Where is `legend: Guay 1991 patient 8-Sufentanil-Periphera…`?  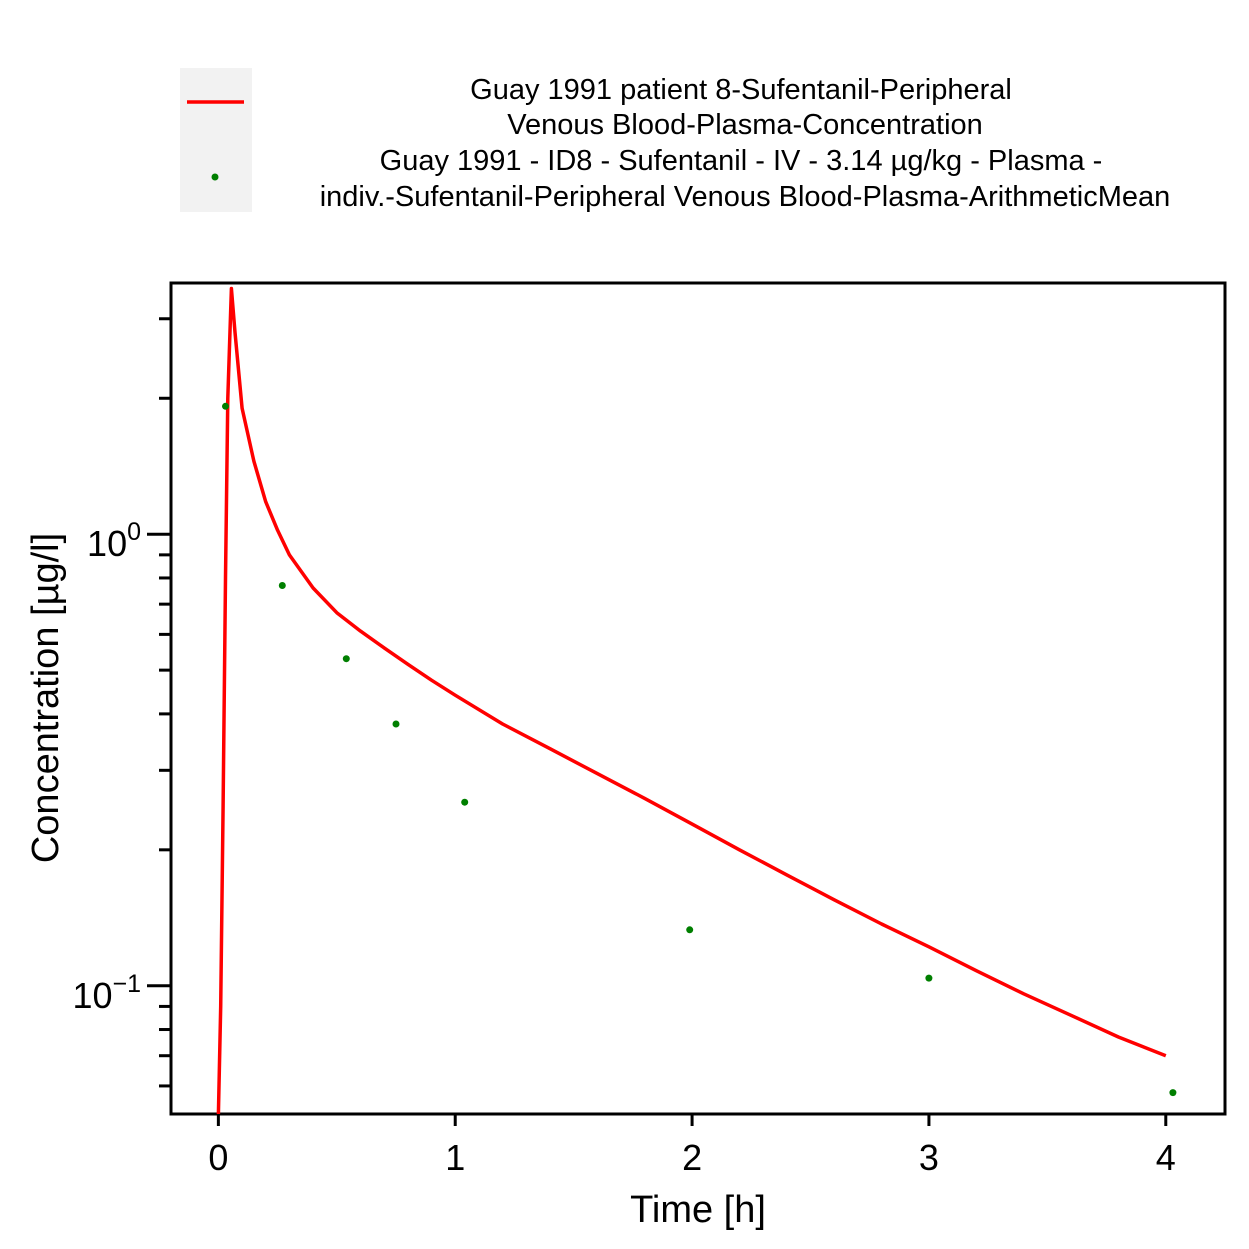 legend: Guay 1991 patient 8-Sufentanil-Periphera… is located at coordinates (675, 140).